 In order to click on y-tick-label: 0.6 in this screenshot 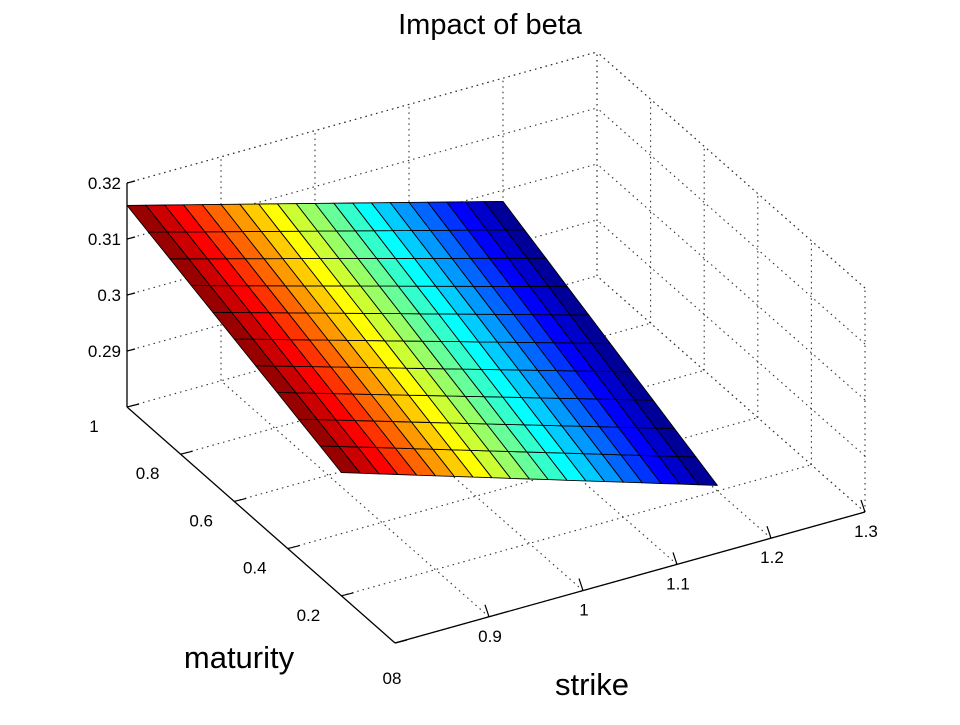, I will do `click(201, 520)`.